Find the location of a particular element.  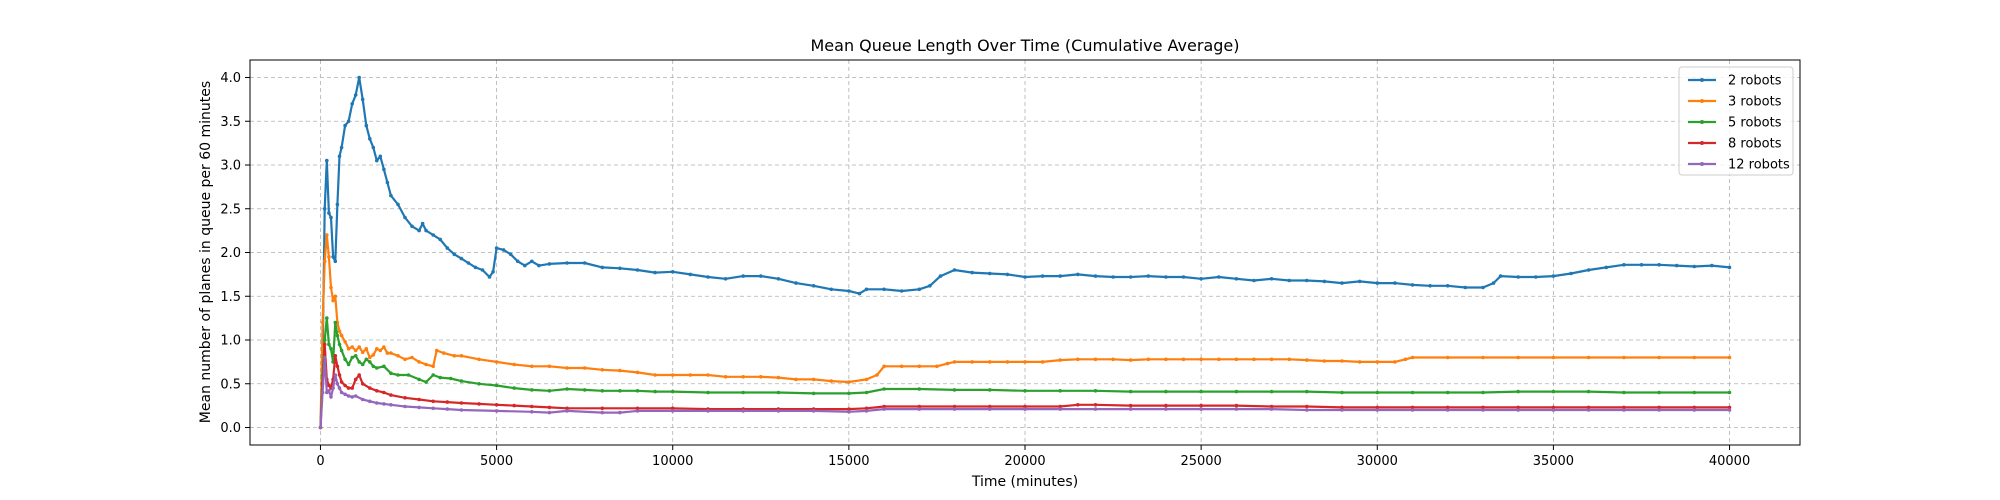

legend-item: 12 robots is located at coordinates (1739, 165).